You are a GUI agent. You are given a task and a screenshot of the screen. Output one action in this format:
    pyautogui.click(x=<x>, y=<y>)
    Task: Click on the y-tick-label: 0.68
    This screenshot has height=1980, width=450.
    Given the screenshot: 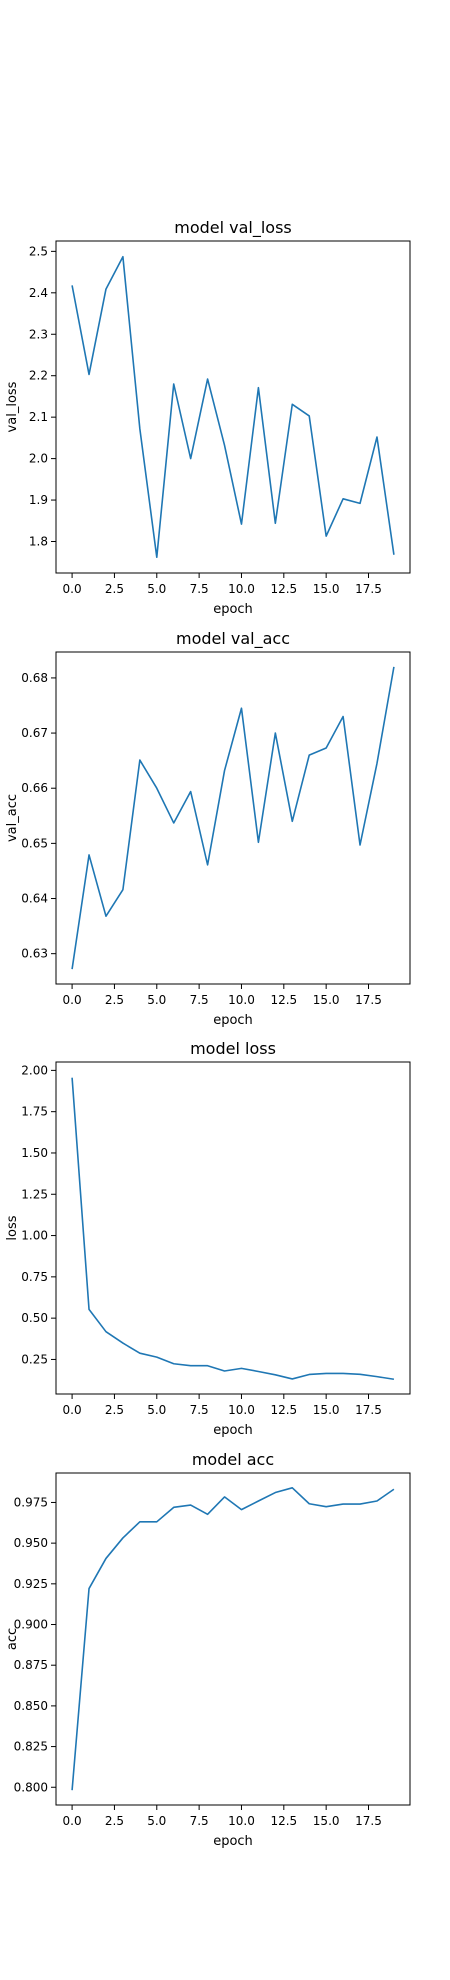 What is the action you would take?
    pyautogui.click(x=34, y=678)
    